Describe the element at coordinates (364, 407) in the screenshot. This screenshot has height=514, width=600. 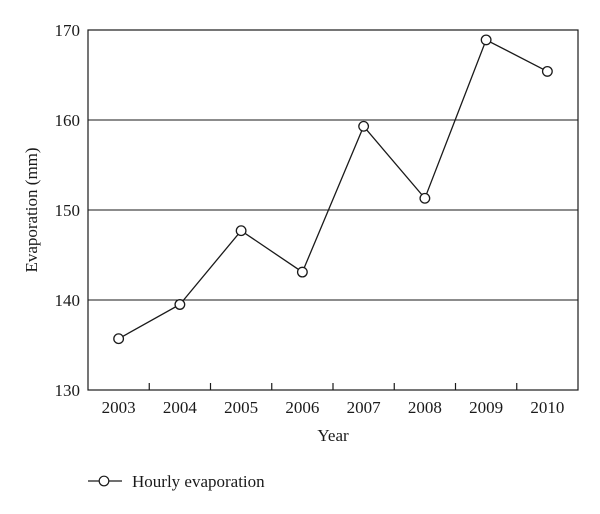
I see `x-tick-label: 2007` at that location.